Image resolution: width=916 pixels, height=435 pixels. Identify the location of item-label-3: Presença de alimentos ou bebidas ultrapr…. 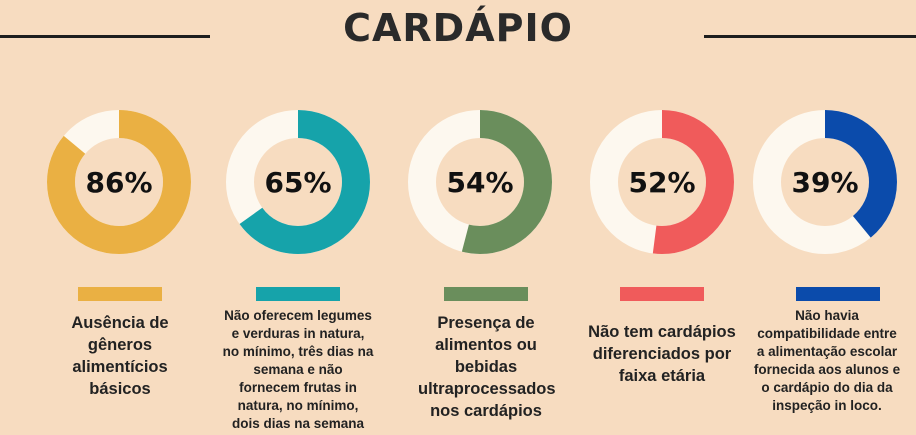
(487, 367).